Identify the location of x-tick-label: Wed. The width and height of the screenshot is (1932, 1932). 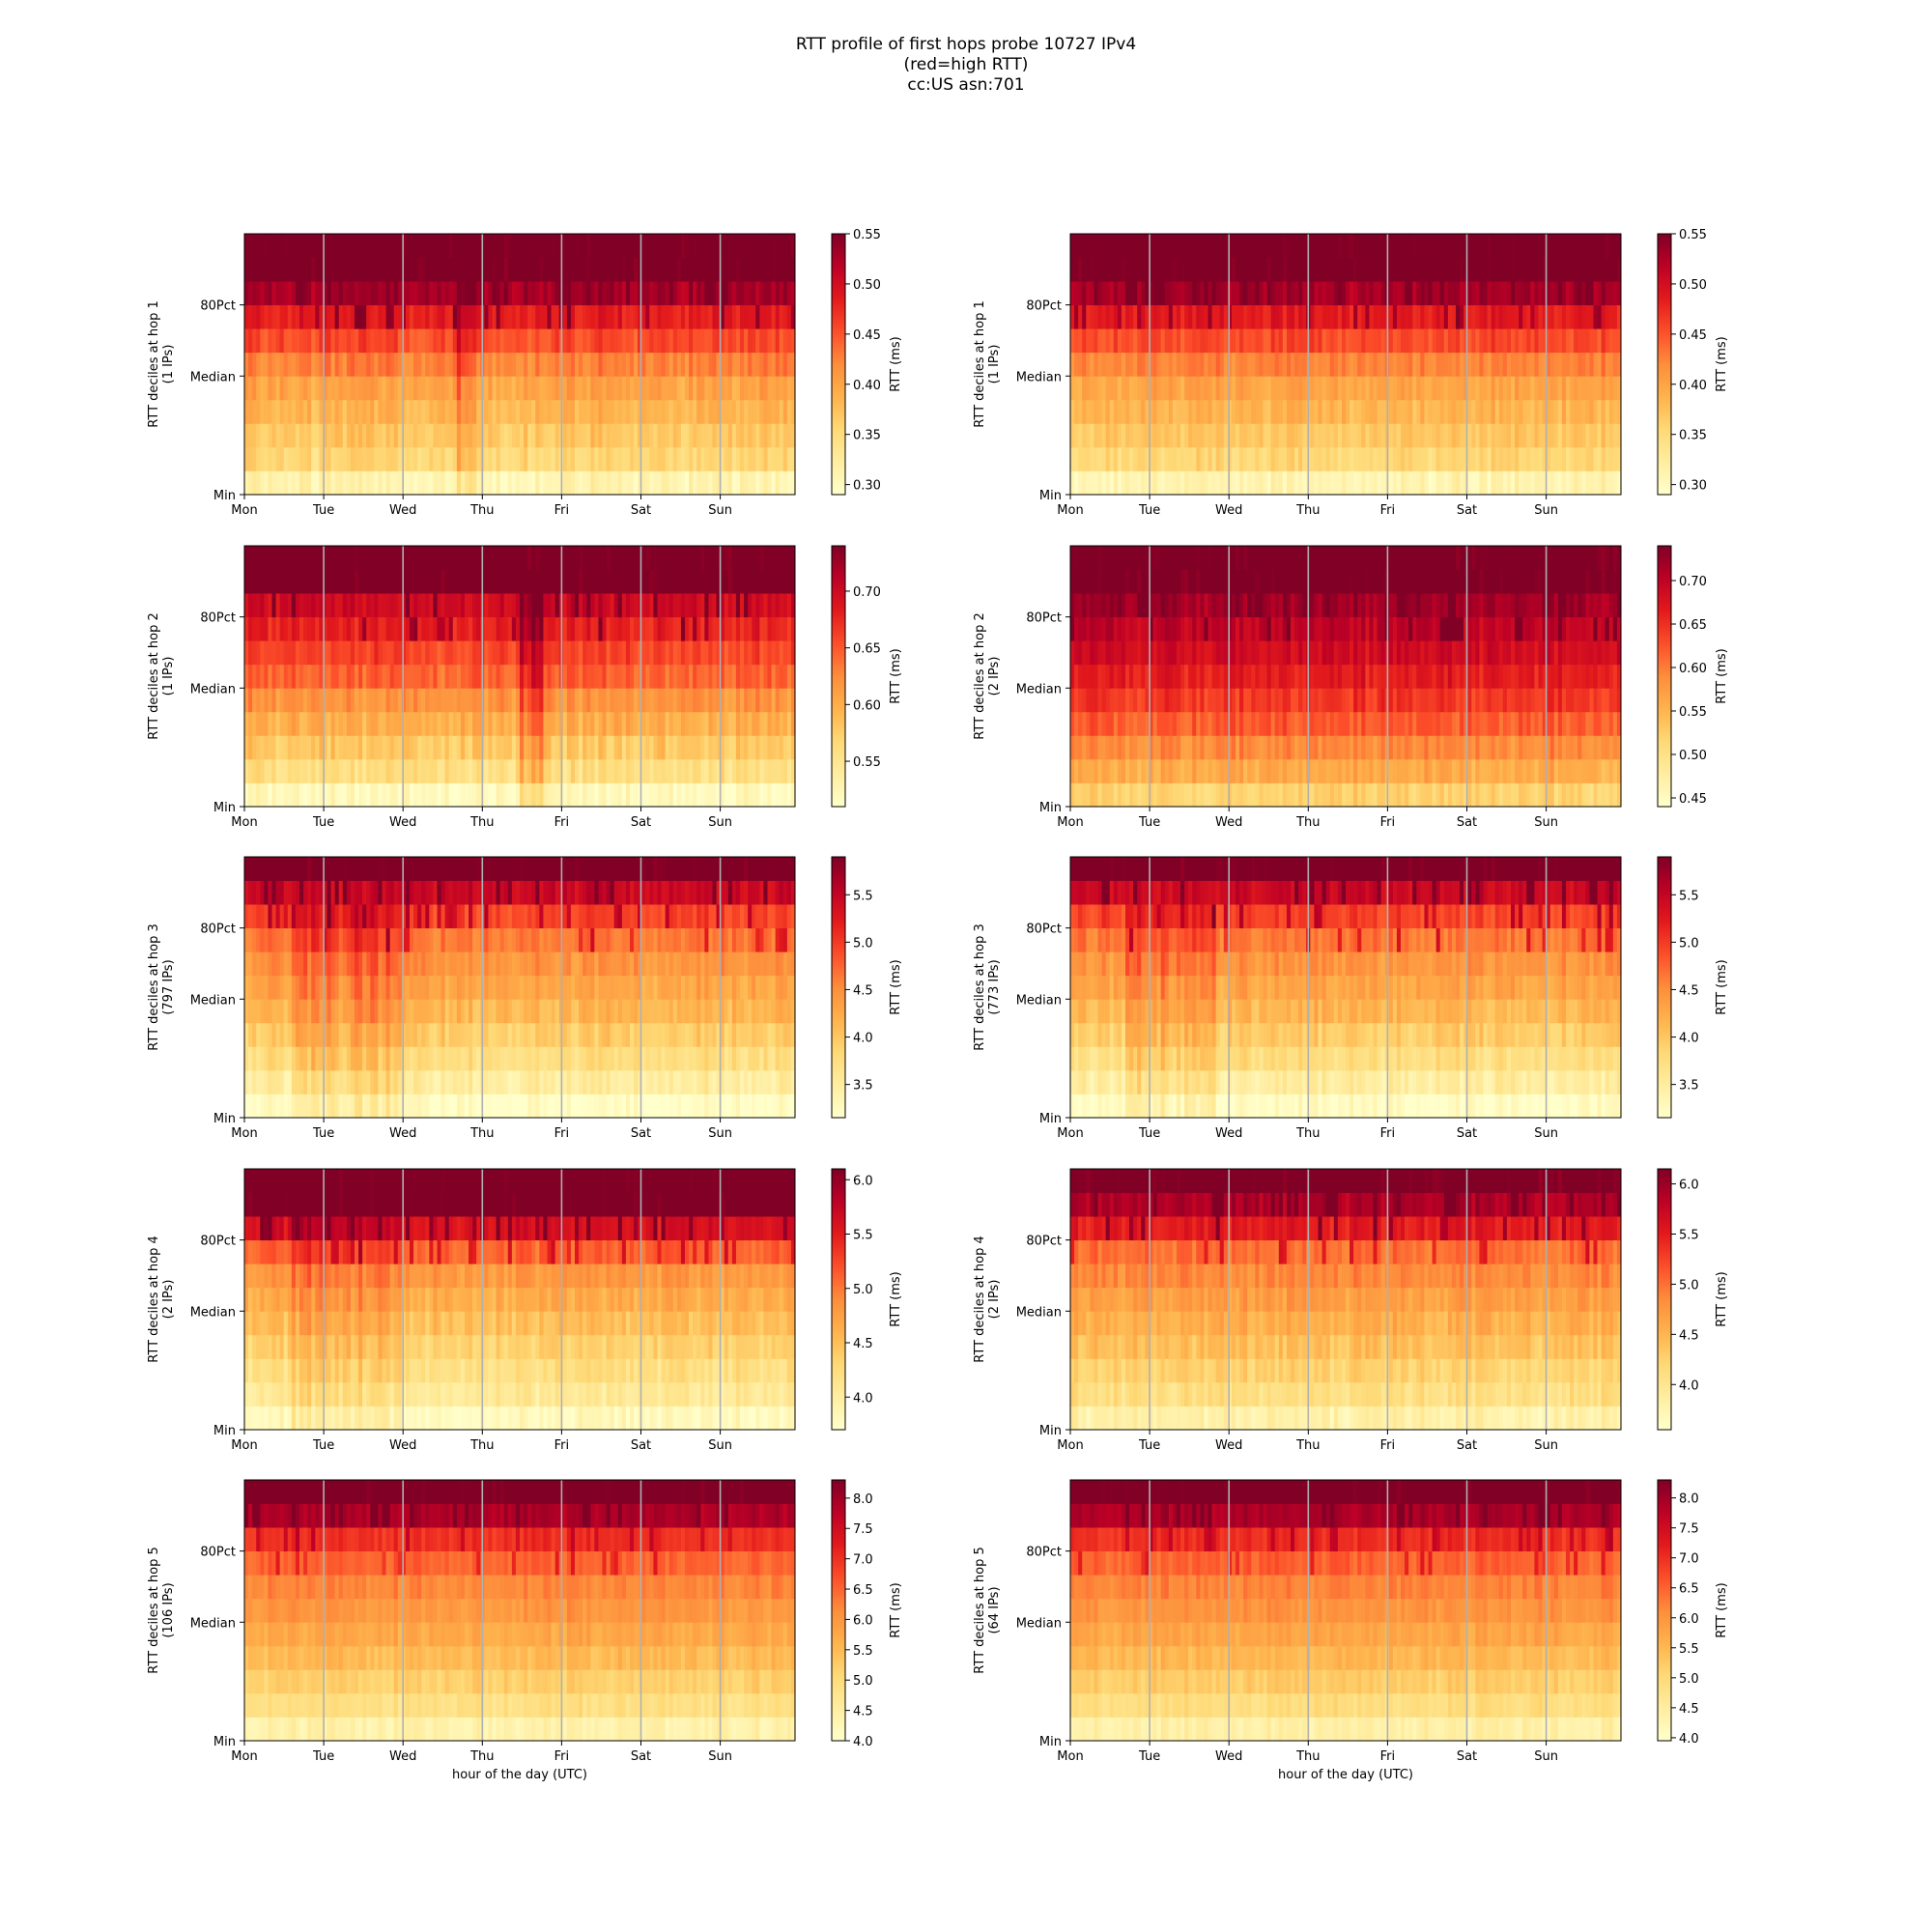
(1228, 510).